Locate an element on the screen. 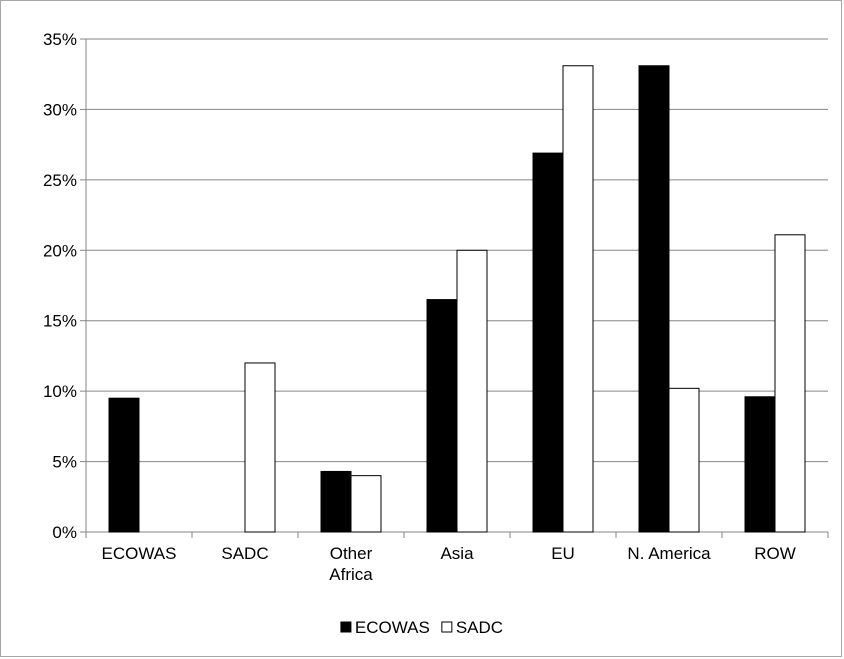 This screenshot has height=659, width=844. legend-label-sadc: SADC is located at coordinates (479, 627).